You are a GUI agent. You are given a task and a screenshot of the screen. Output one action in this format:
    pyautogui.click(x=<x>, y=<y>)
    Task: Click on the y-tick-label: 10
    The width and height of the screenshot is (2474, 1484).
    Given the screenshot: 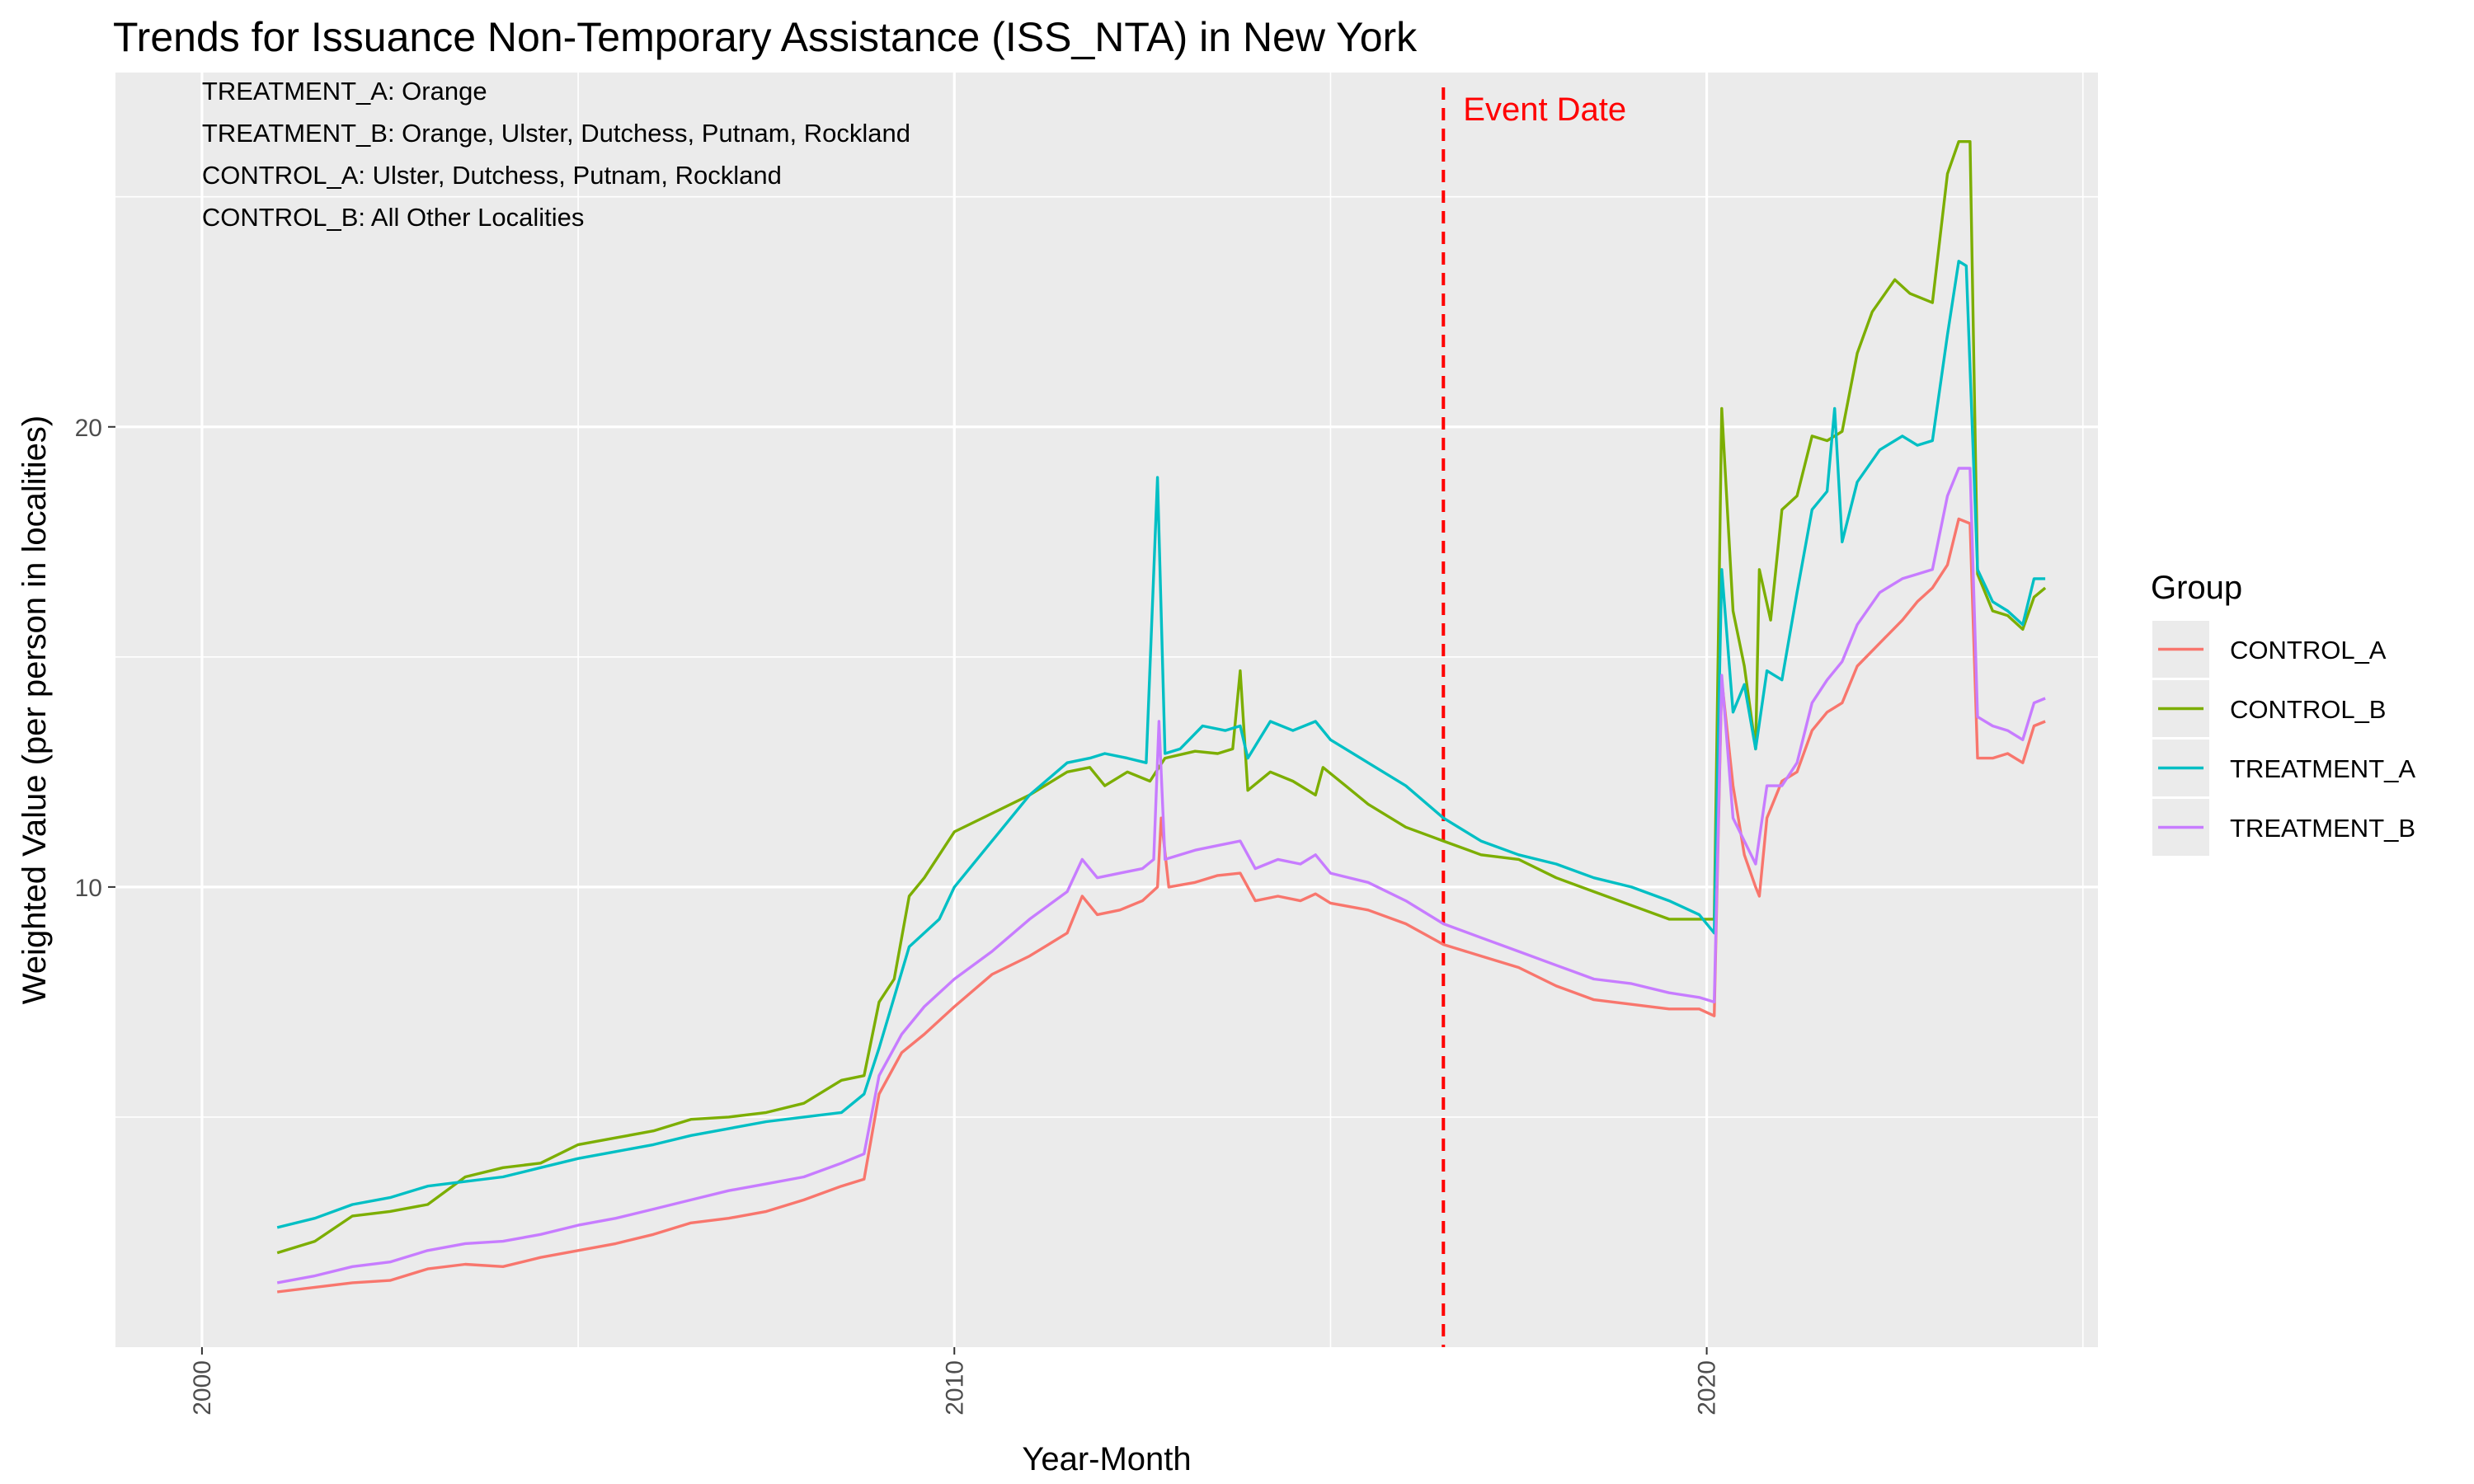 What is the action you would take?
    pyautogui.click(x=88, y=888)
    